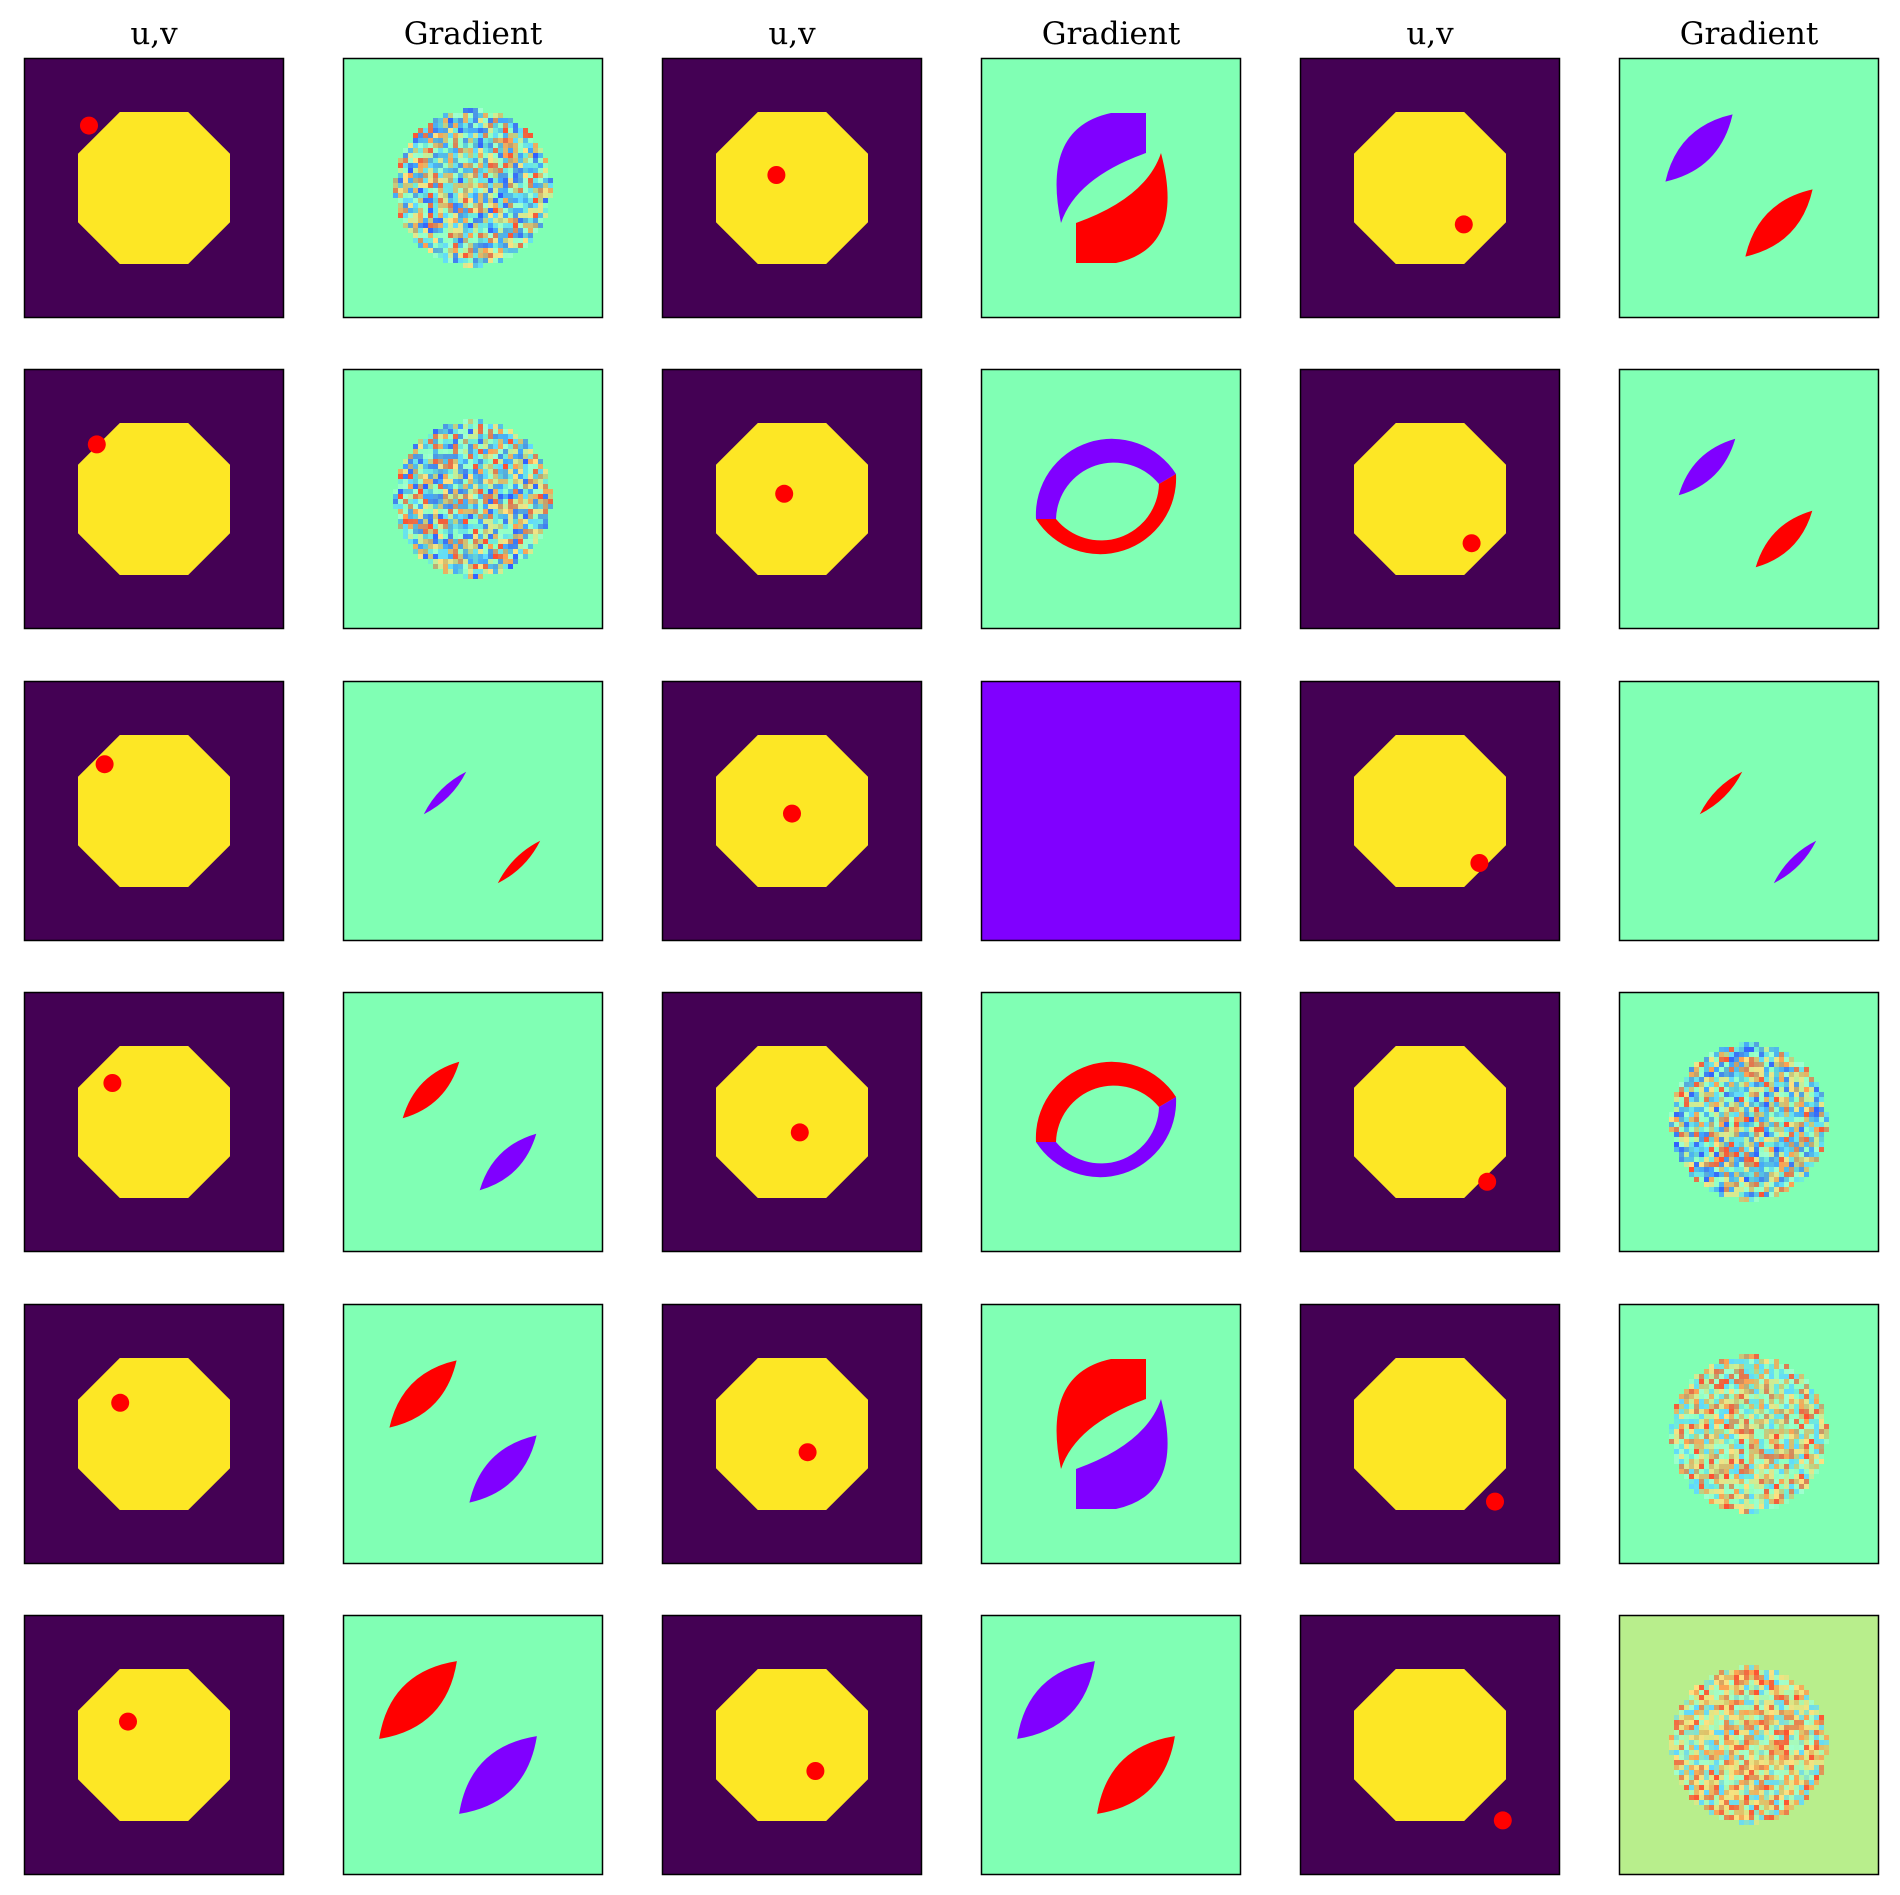  I want to click on gradient-panel-g3-r3, so click(1749, 811).